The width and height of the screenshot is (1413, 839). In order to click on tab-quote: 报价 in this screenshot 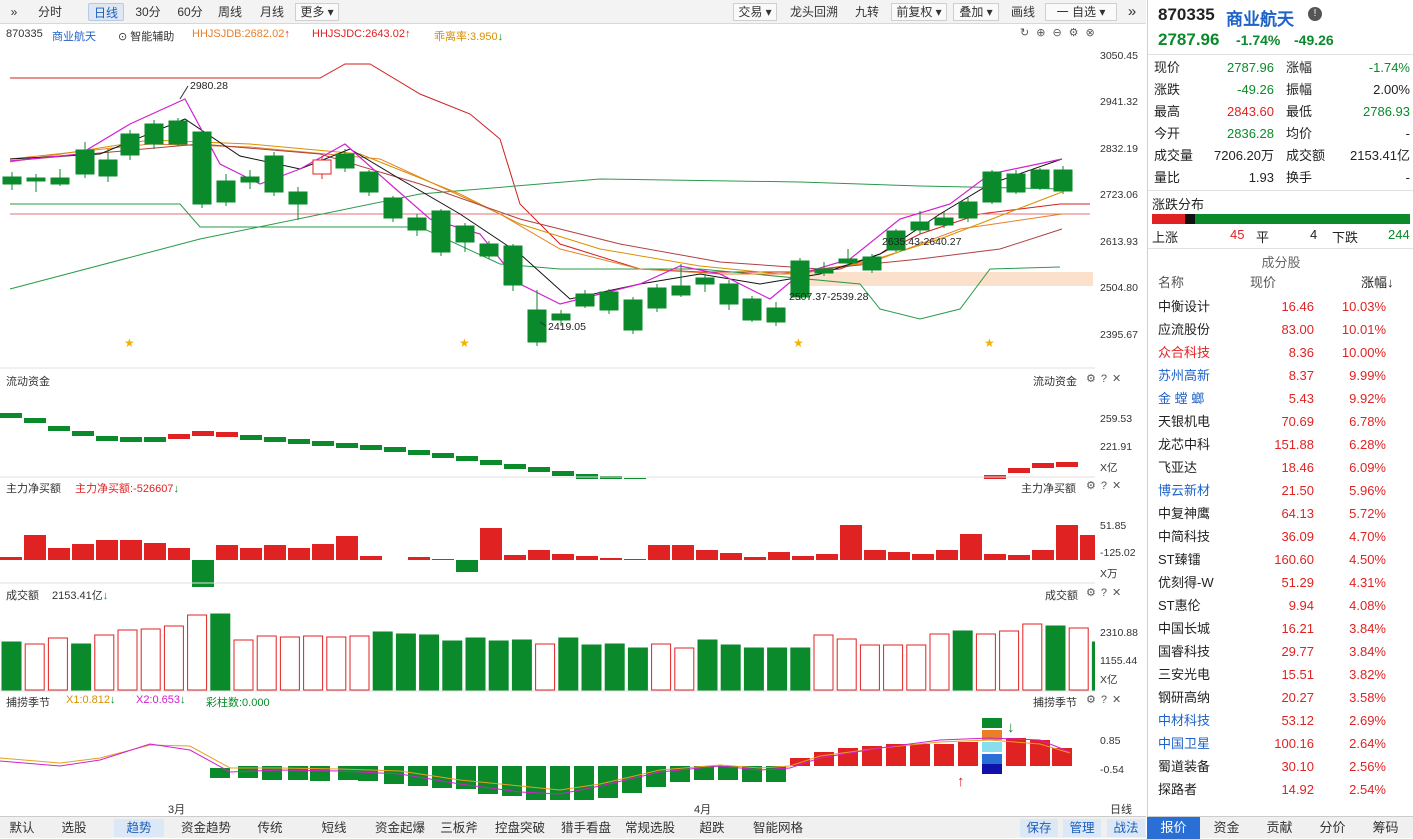, I will do `click(1173, 828)`.